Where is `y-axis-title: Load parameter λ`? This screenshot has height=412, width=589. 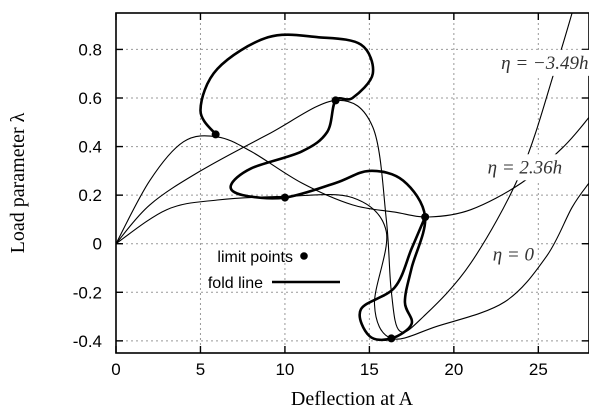
y-axis-title: Load parameter λ is located at coordinates (18, 182).